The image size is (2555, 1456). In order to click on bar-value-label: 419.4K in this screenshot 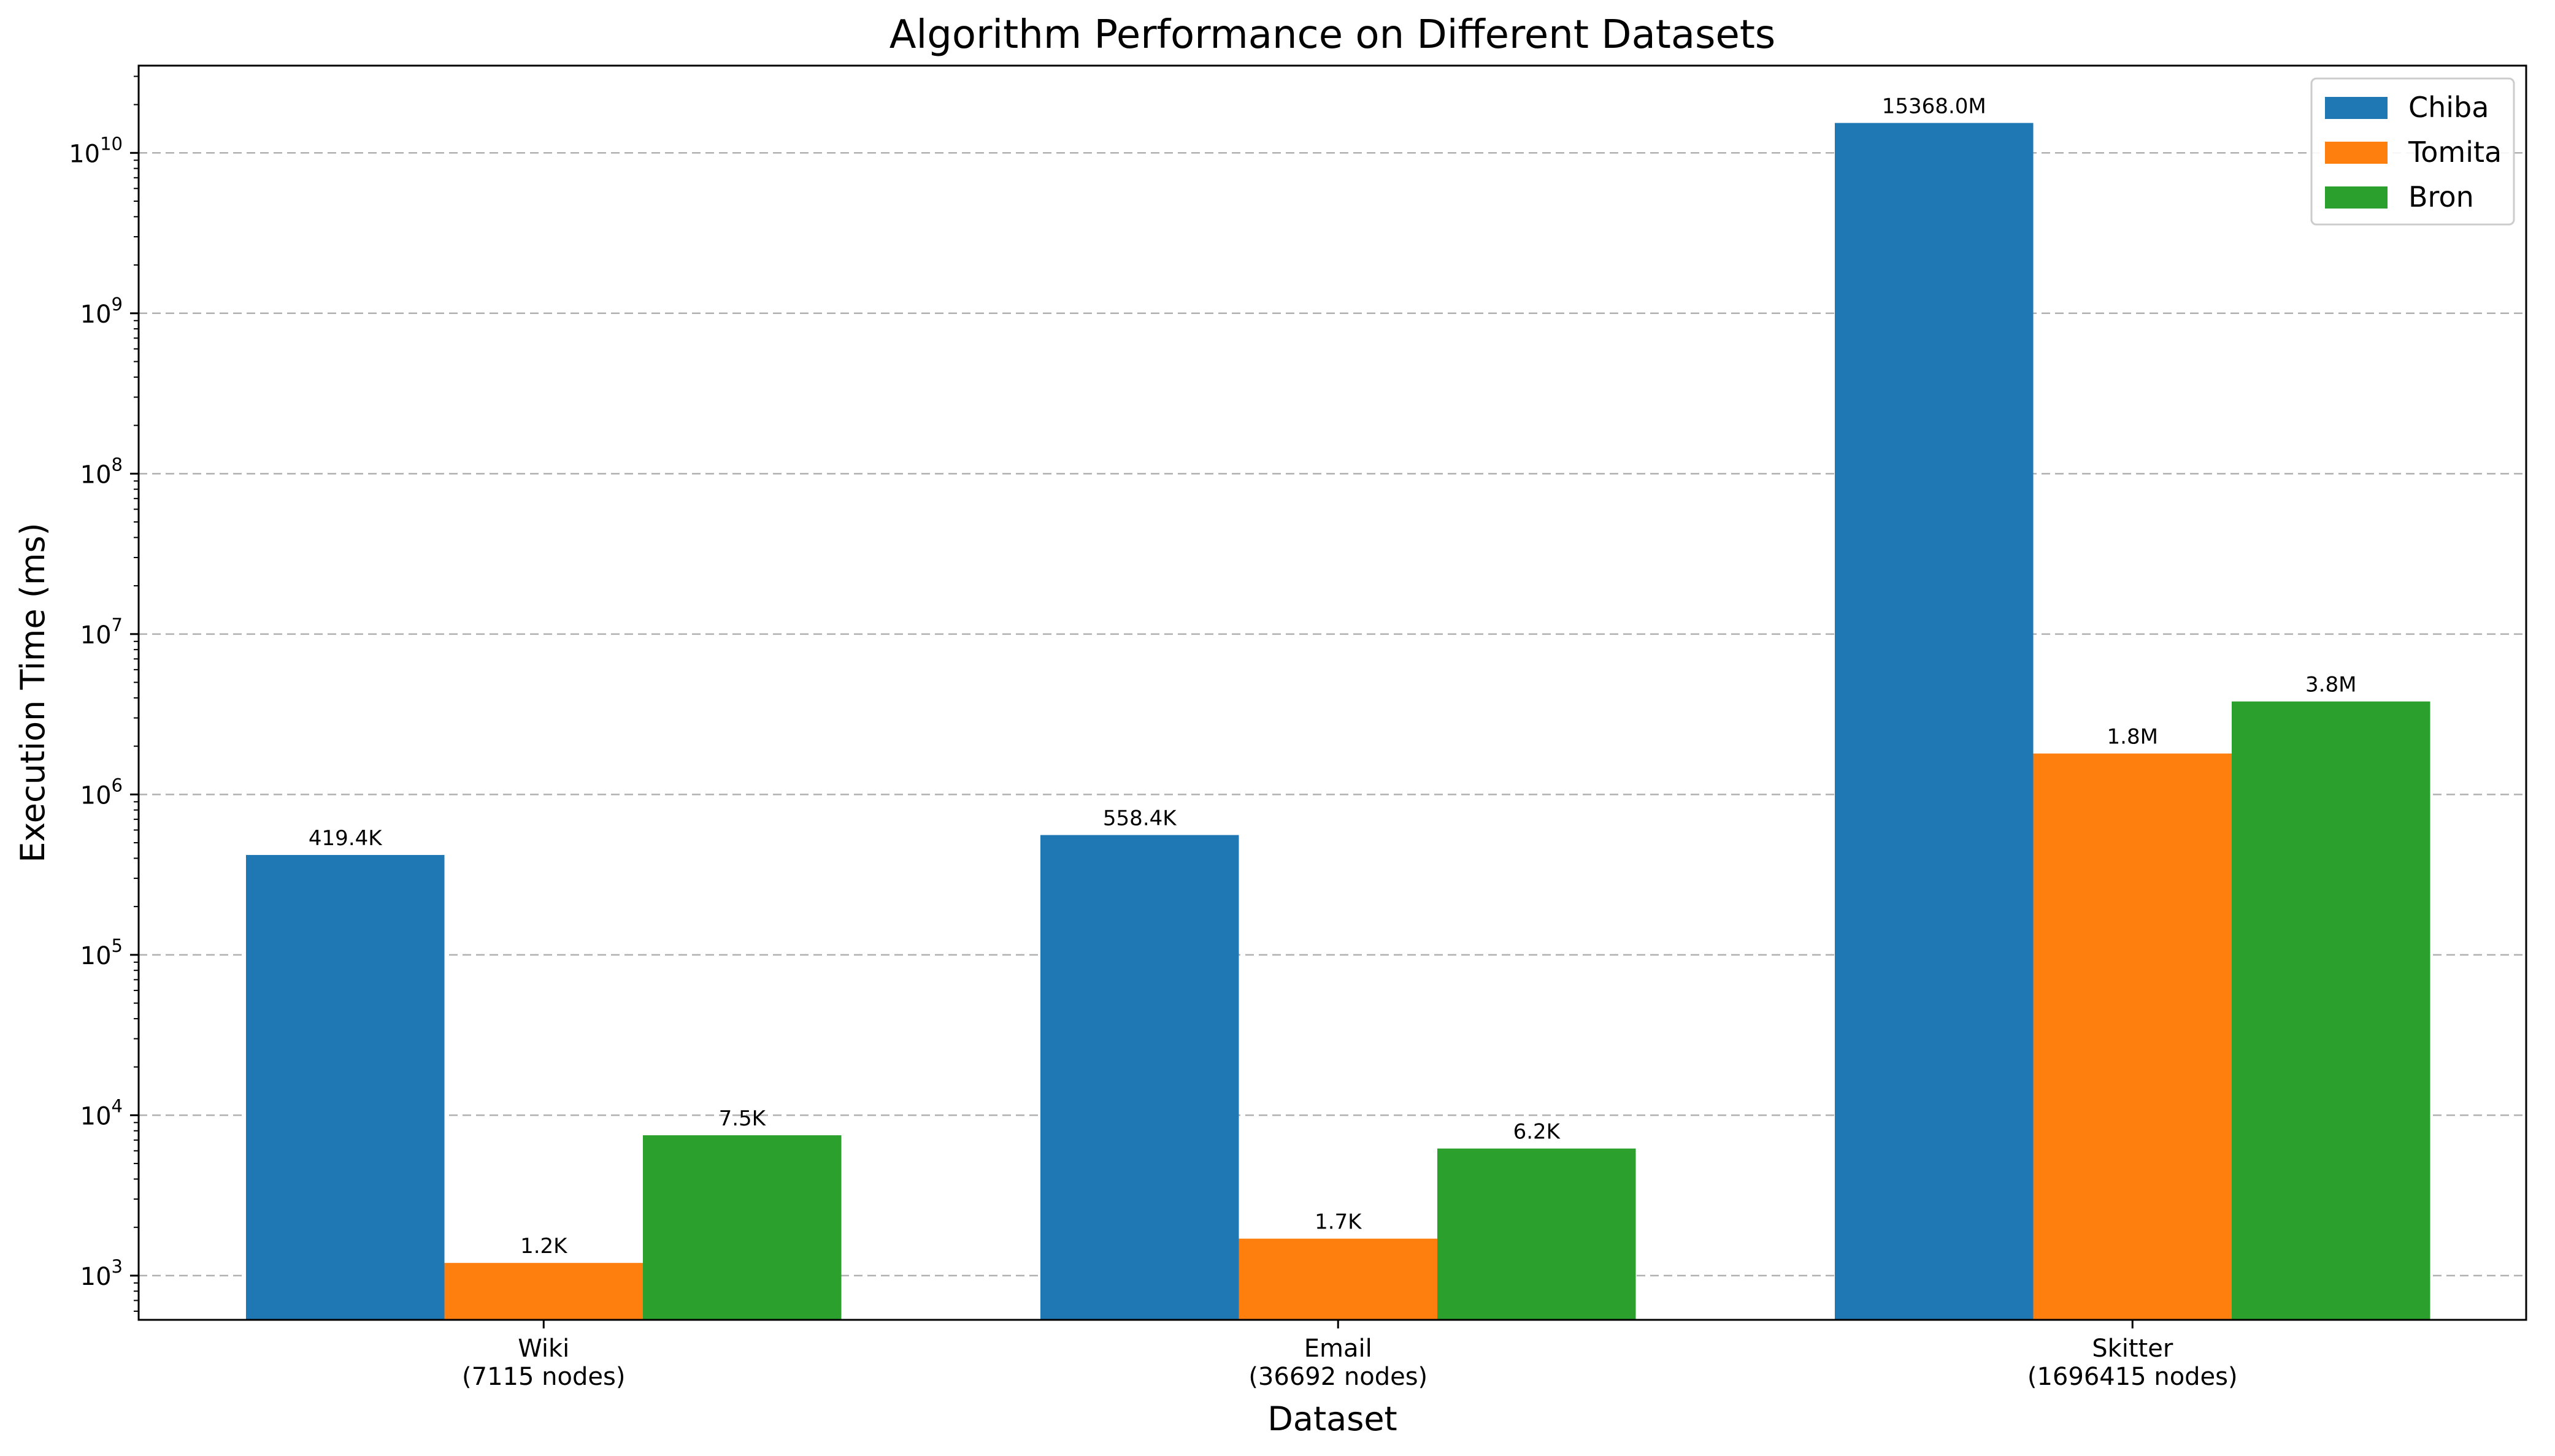, I will do `click(346, 838)`.